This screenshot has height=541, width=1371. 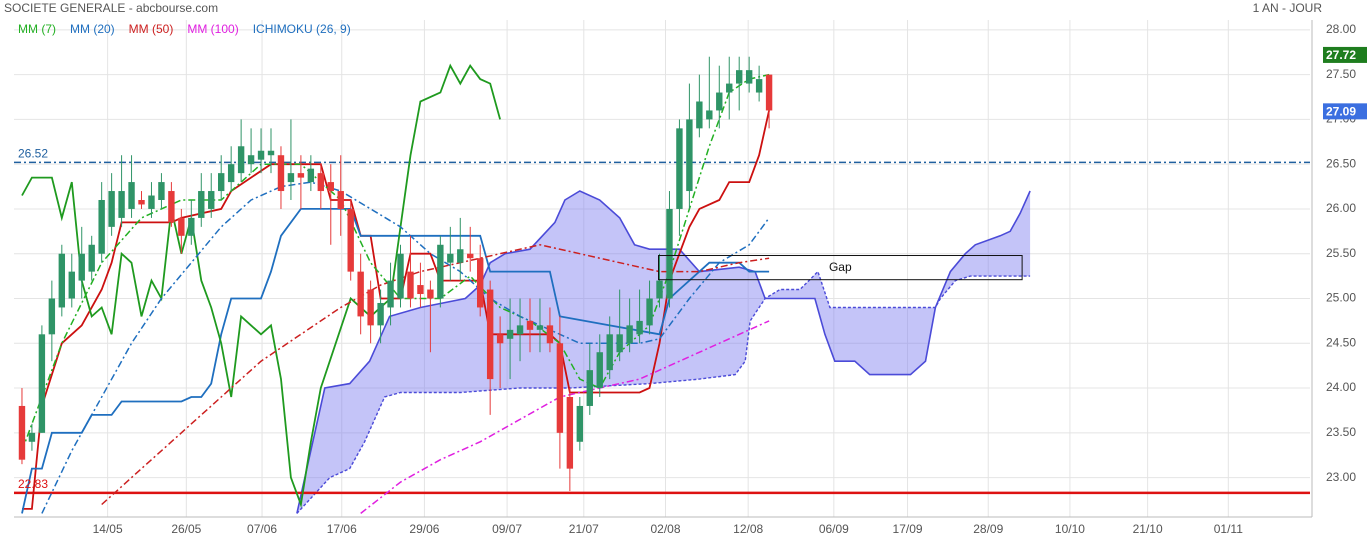 What do you see at coordinates (1341, 112) in the screenshot?
I see `price-tag-label: 27.09` at bounding box center [1341, 112].